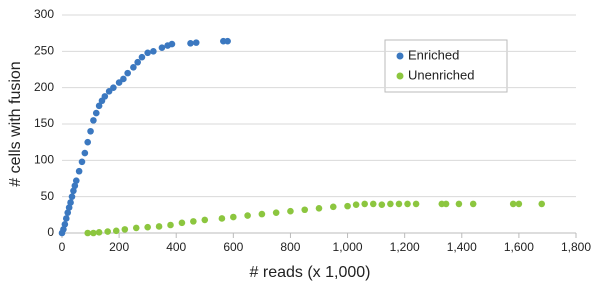 This screenshot has height=297, width=600. What do you see at coordinates (462, 247) in the screenshot?
I see `x-tick-label: 1,400` at bounding box center [462, 247].